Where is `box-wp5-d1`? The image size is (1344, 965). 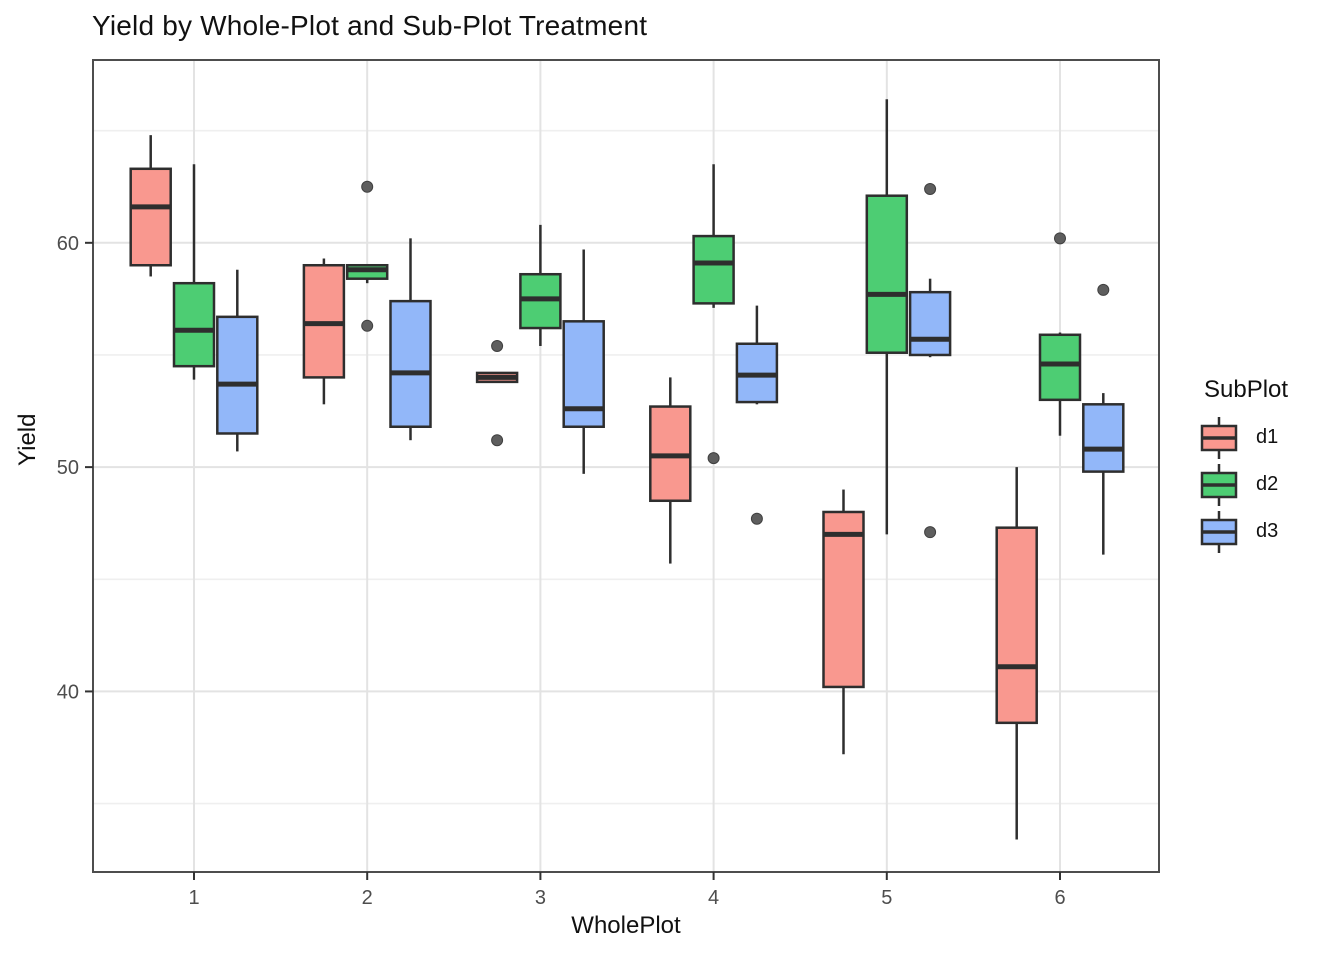
box-wp5-d1 is located at coordinates (843, 599).